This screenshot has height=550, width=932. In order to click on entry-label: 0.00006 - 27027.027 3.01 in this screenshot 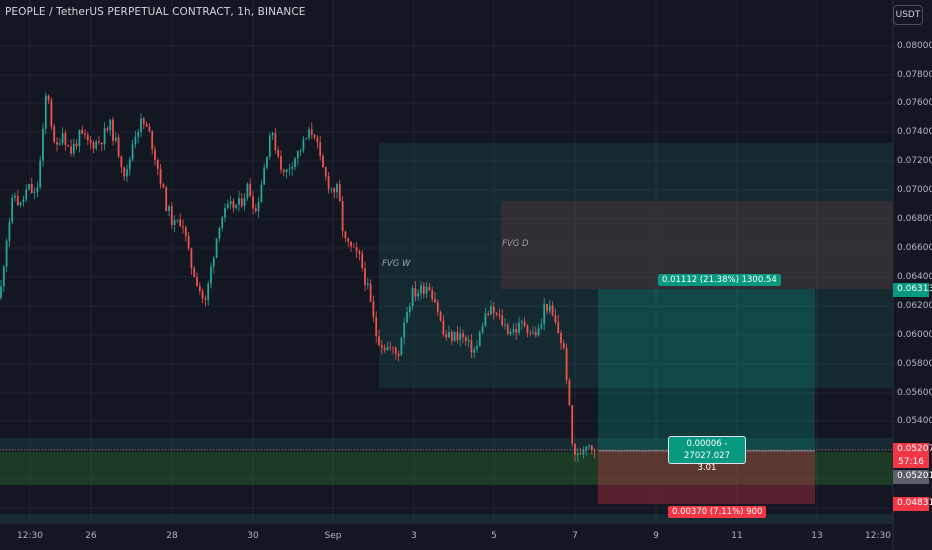, I will do `click(707, 454)`.